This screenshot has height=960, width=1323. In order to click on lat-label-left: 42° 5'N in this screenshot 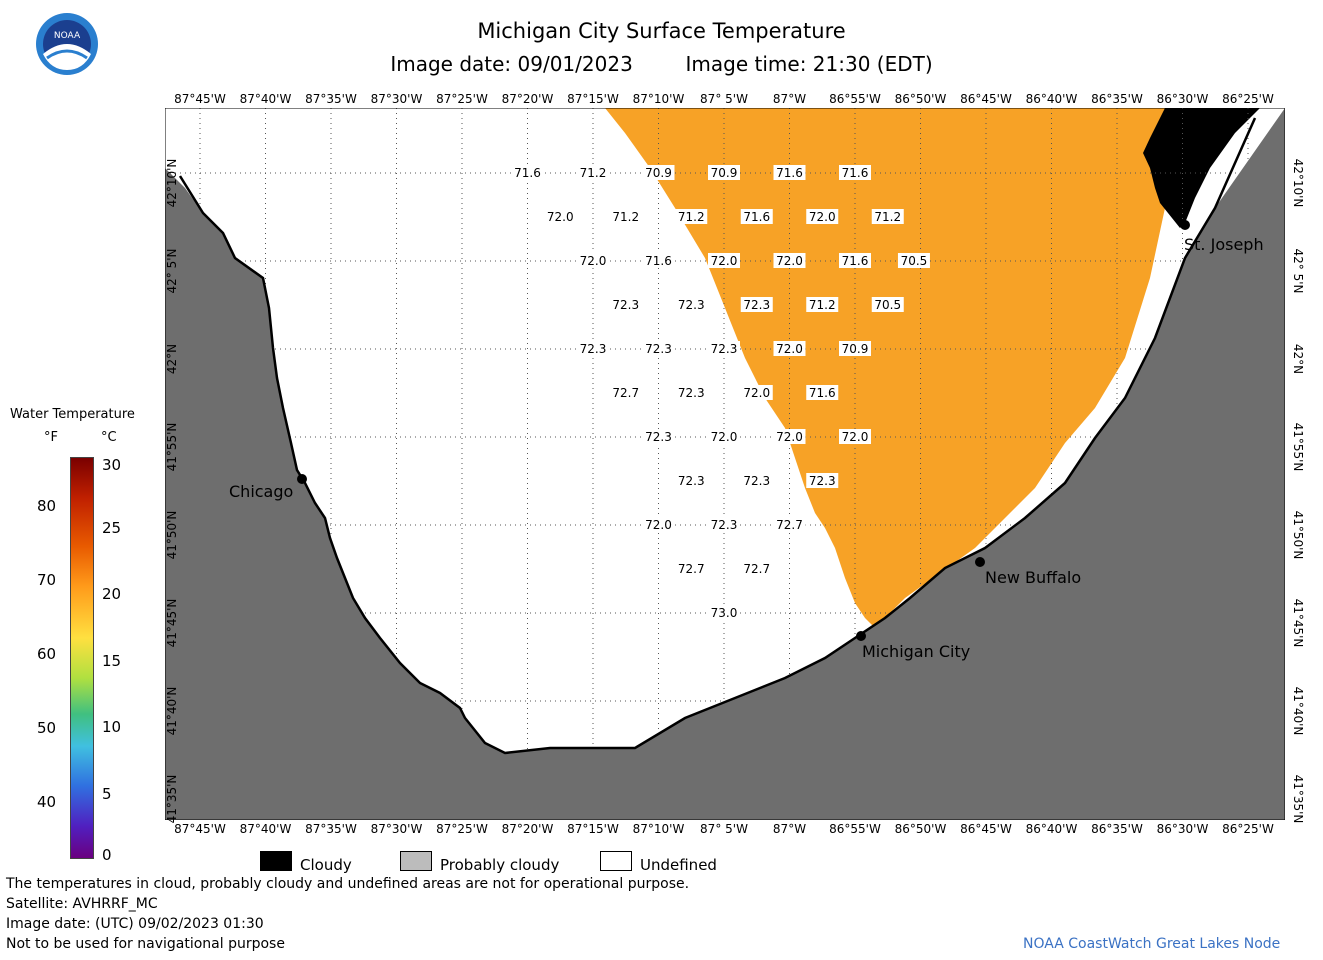, I will do `click(172, 271)`.